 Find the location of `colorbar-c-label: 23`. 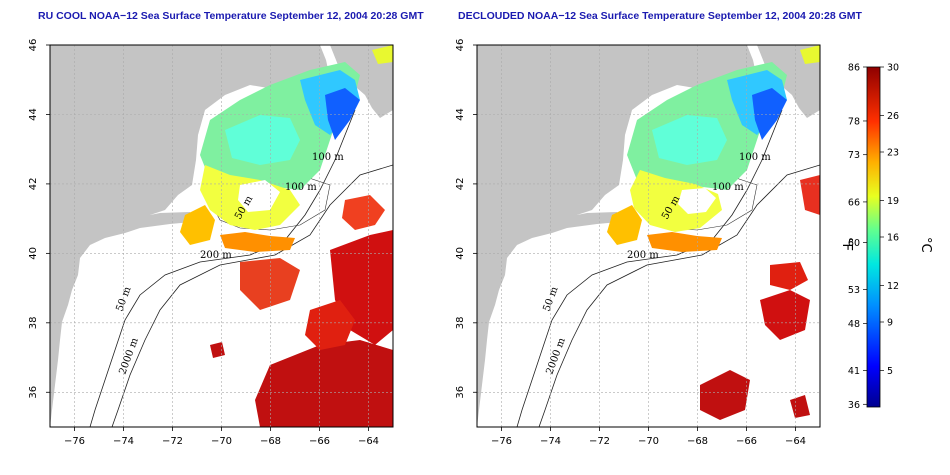

colorbar-c-label: 23 is located at coordinates (893, 153).